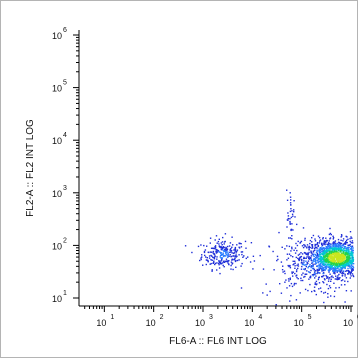 The height and width of the screenshot is (358, 358). I want to click on x-tick-base: 10, so click(200, 323).